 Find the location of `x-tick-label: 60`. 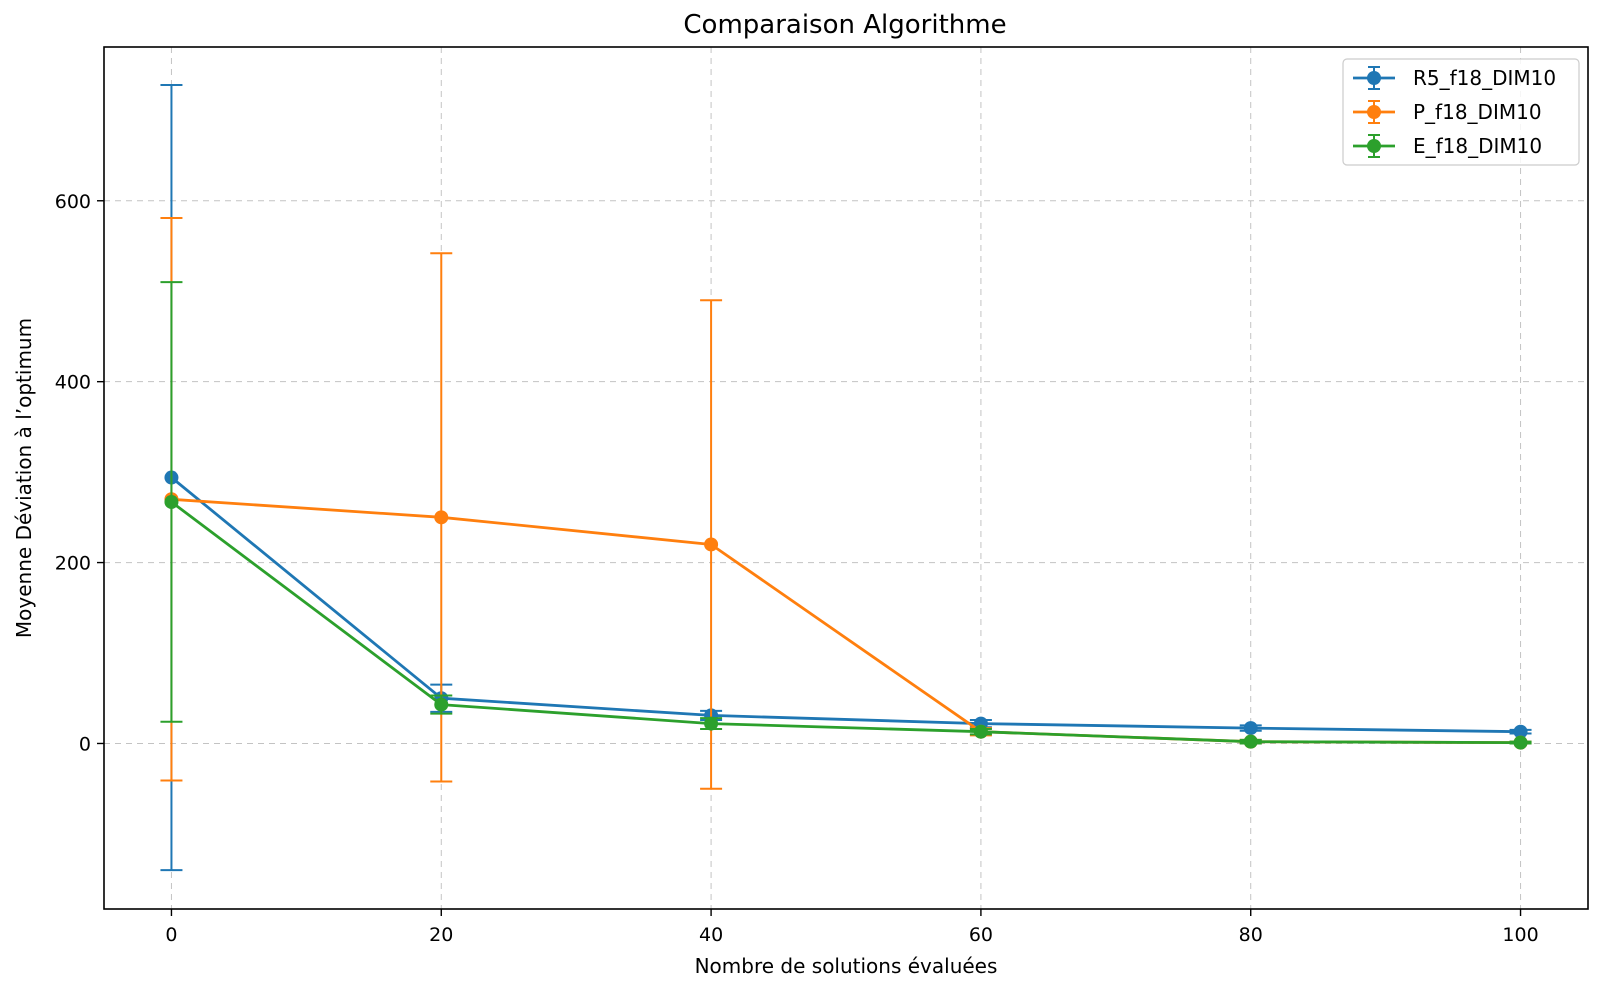

x-tick-label: 60 is located at coordinates (981, 935).